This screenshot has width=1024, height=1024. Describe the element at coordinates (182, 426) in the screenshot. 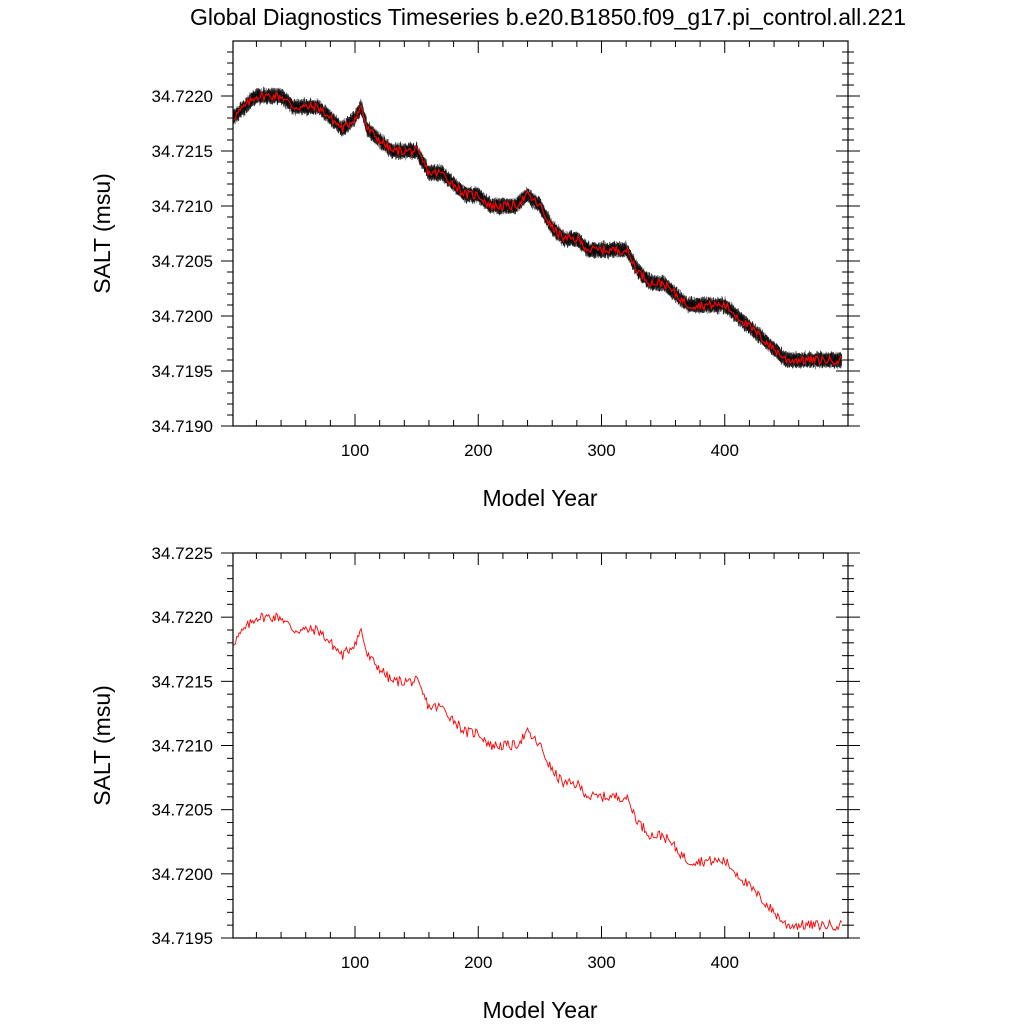

I see `y-tick-label: 34.7190` at that location.